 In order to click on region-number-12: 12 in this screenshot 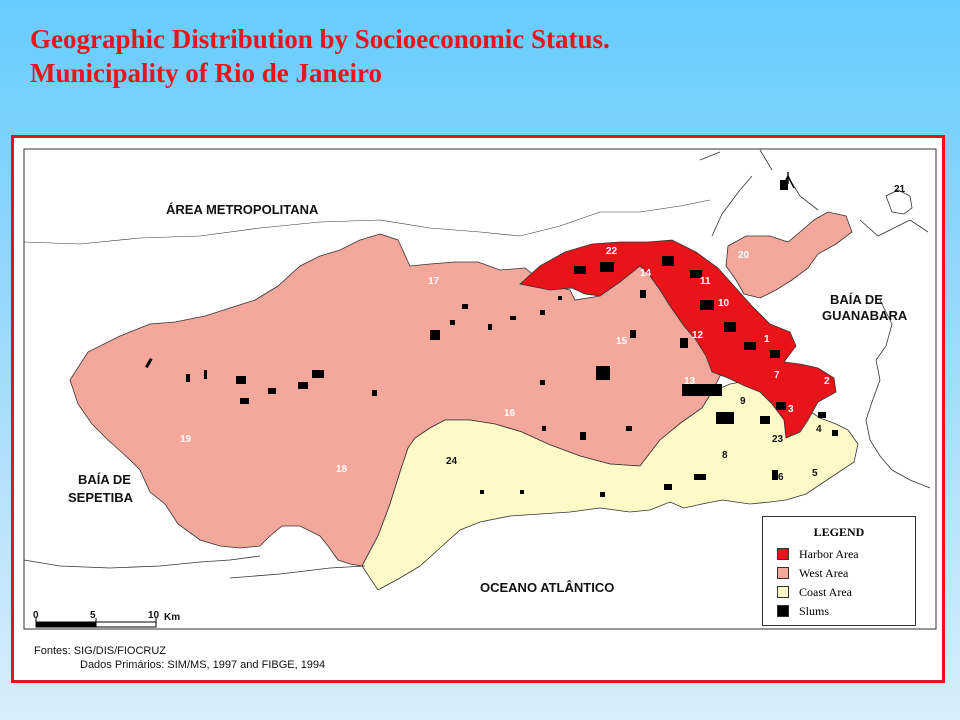, I will do `click(698, 335)`.